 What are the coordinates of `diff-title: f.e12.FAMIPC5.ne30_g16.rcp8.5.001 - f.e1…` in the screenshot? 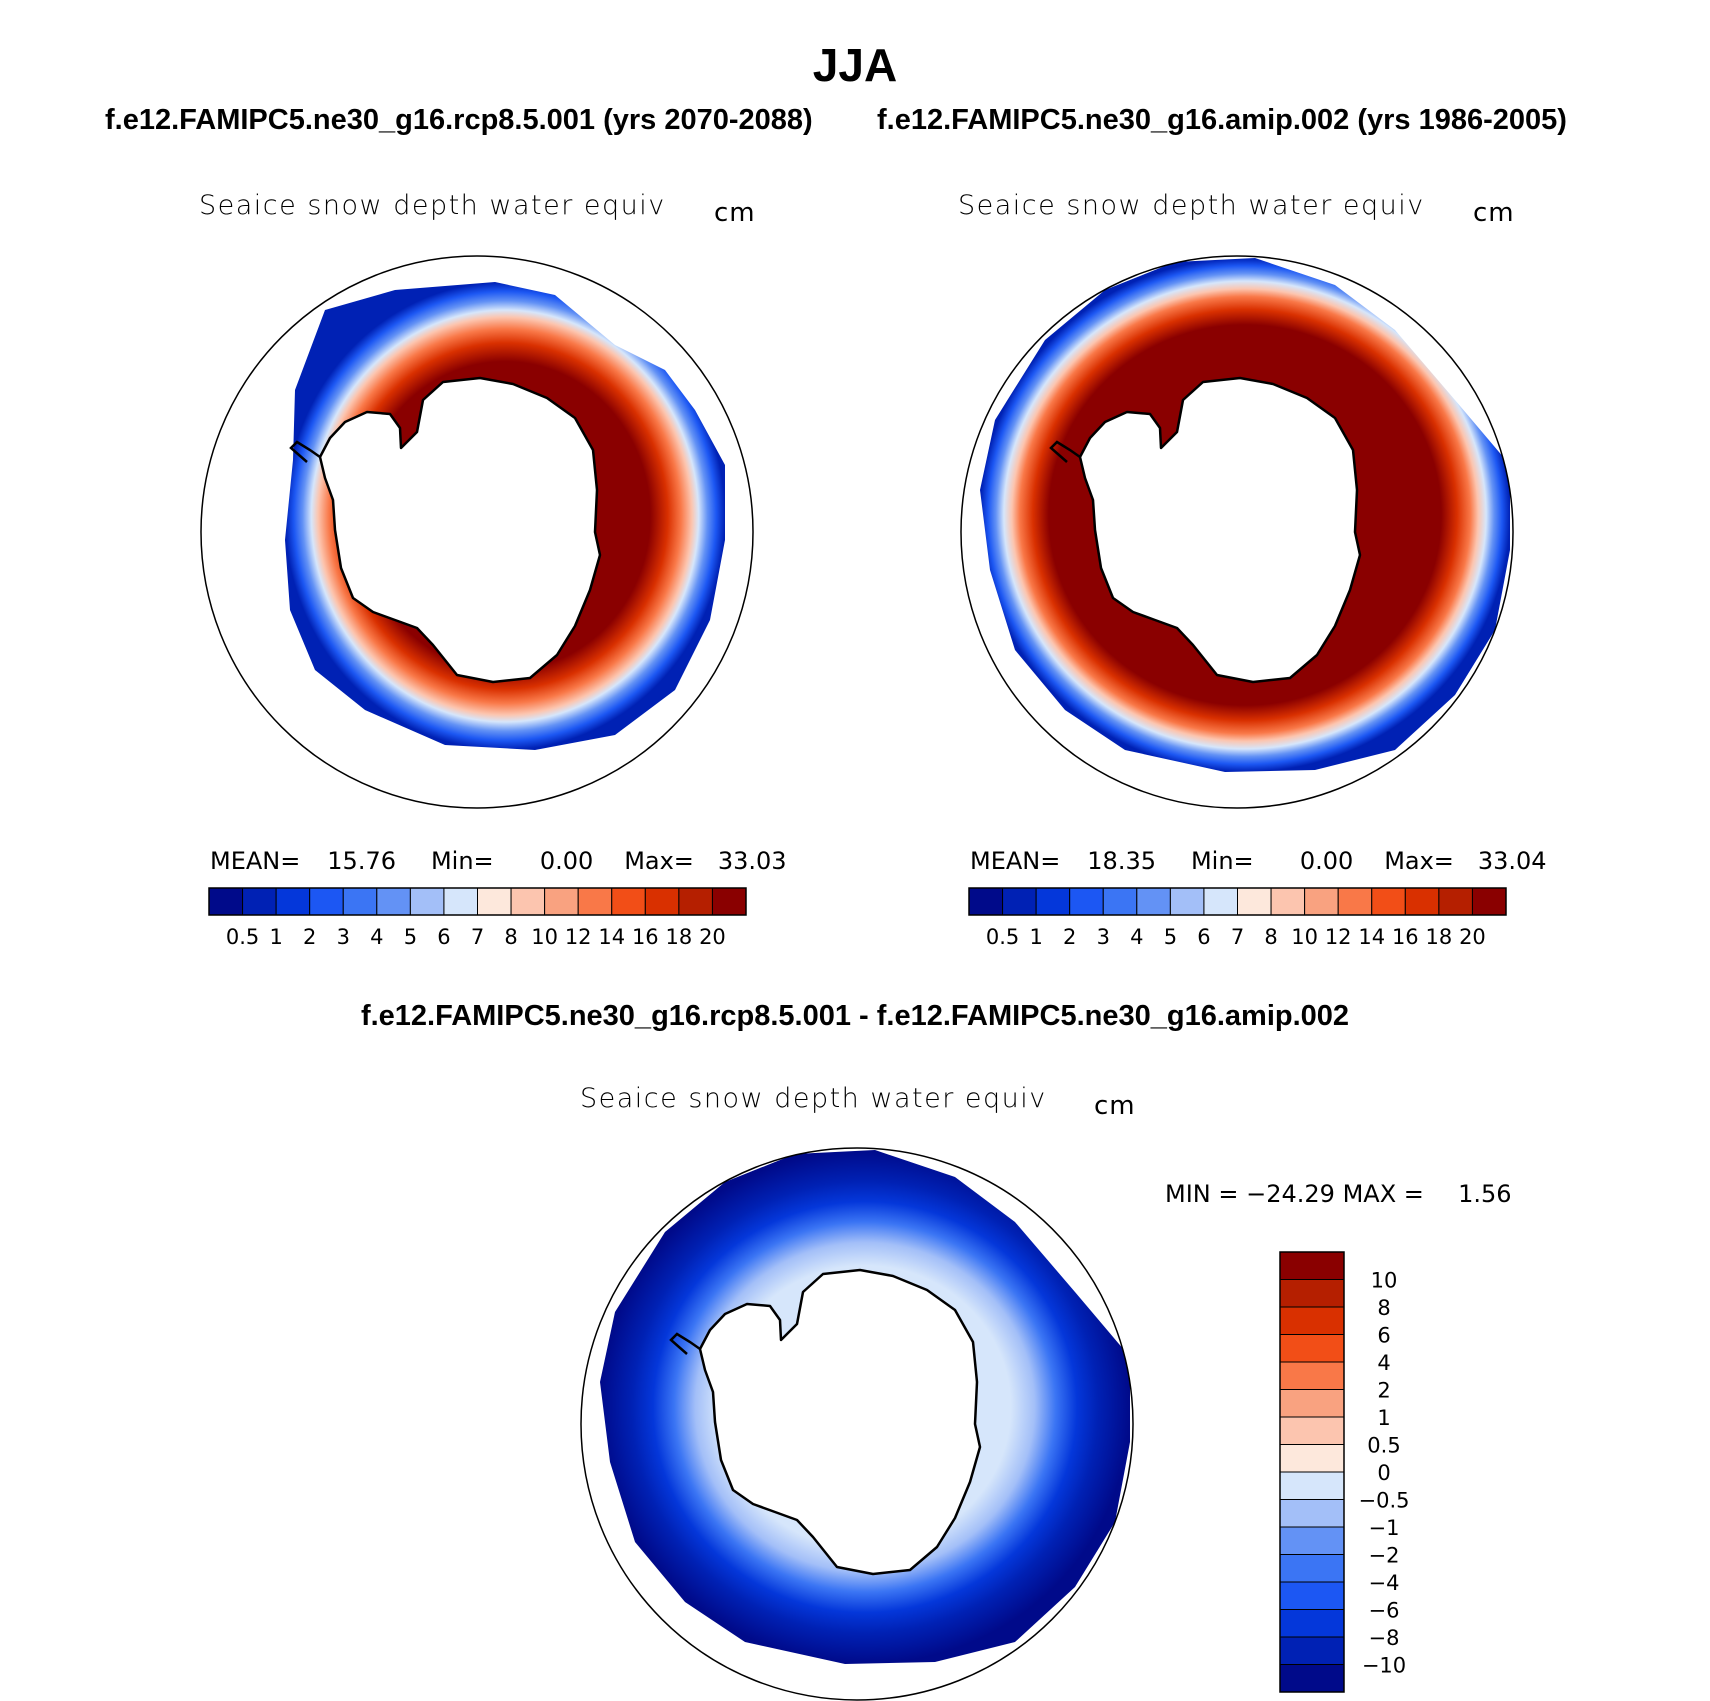 It's located at (855, 1016).